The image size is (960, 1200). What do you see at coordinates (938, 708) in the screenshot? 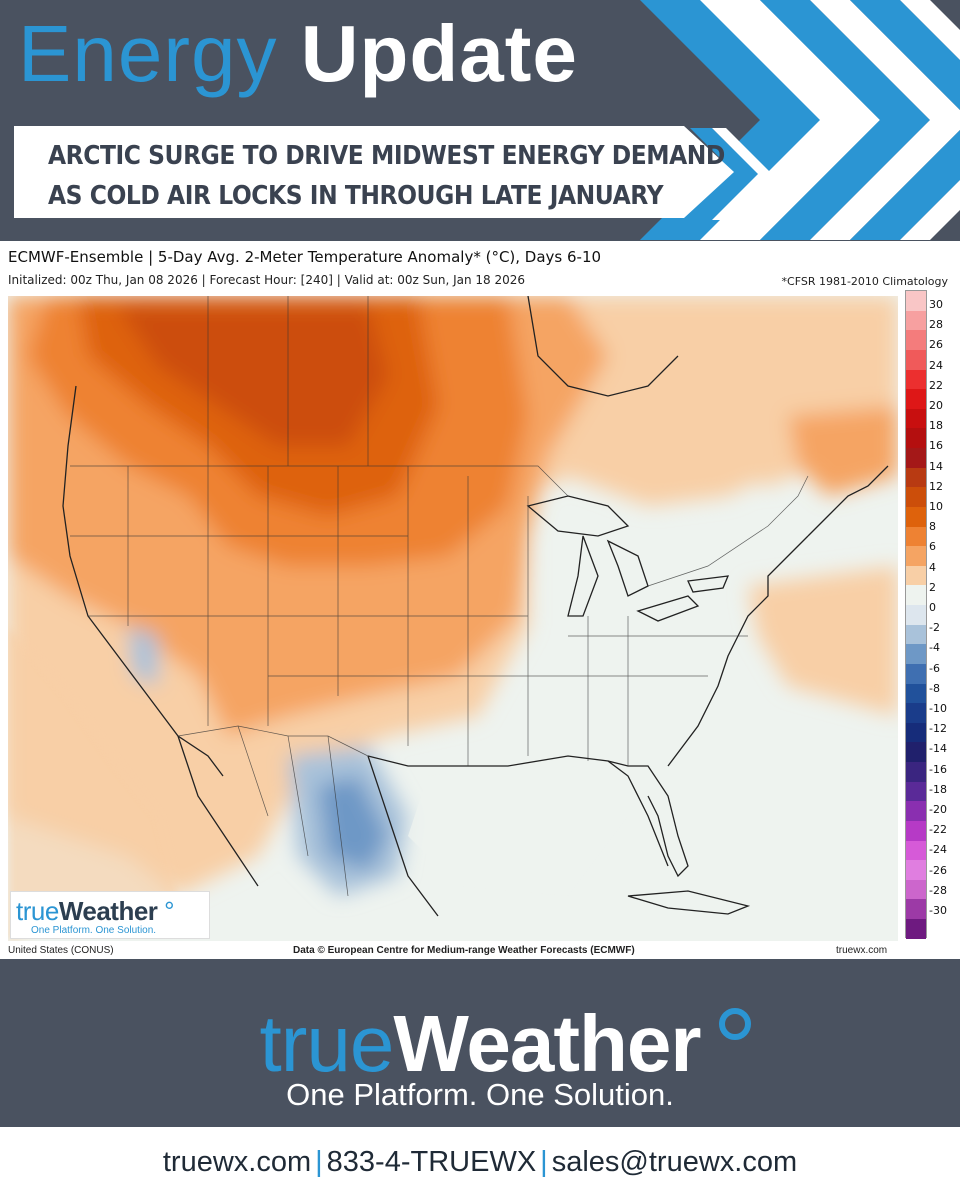
I see `colorbar-label: -10` at bounding box center [938, 708].